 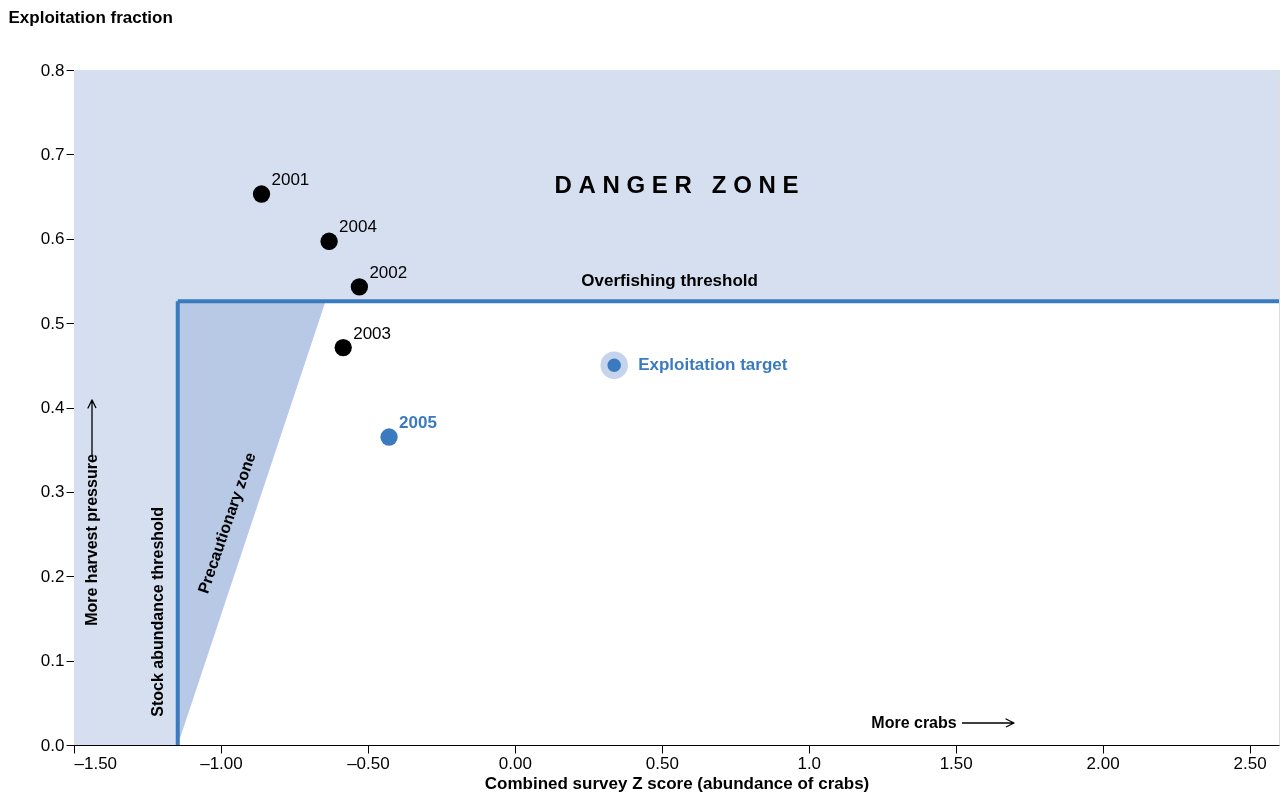 I want to click on series-label: 2001, so click(x=290, y=180).